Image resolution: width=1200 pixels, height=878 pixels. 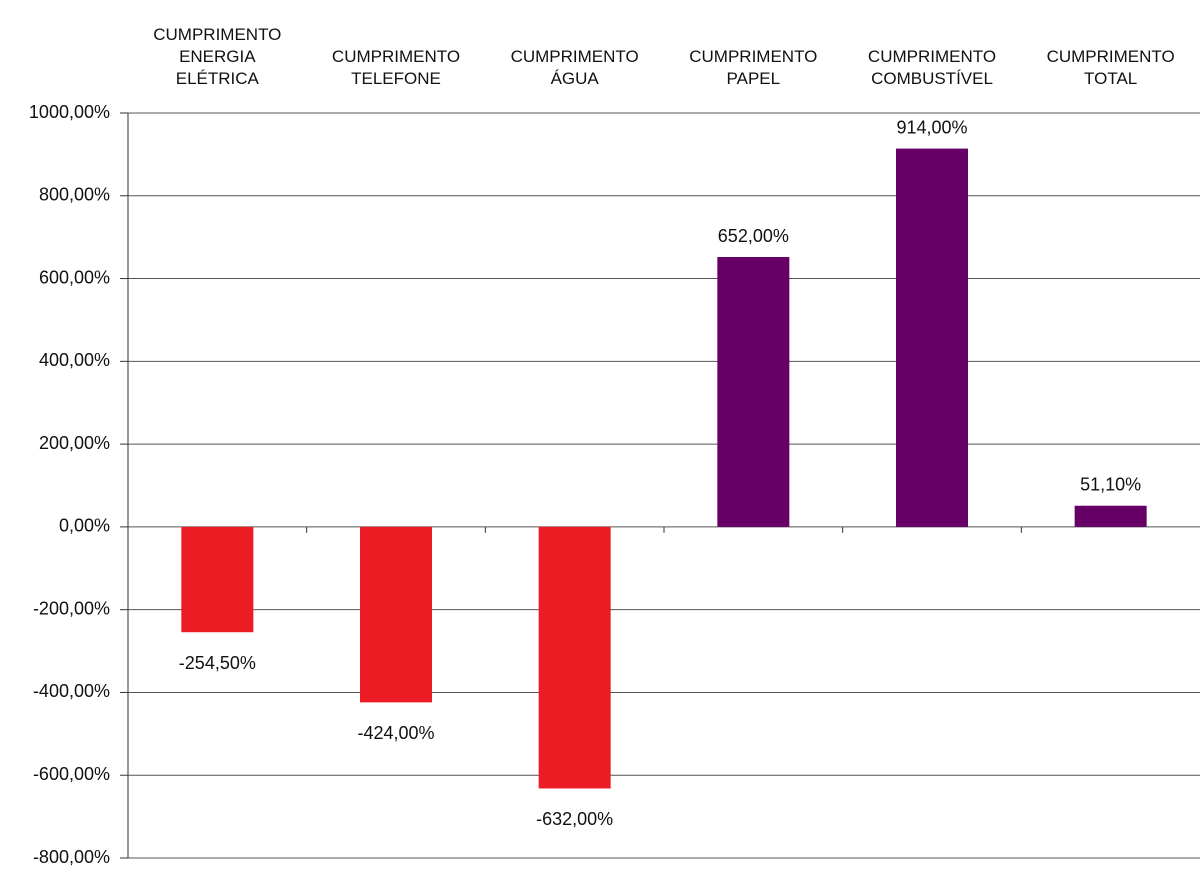 What do you see at coordinates (931, 127) in the screenshot?
I see `data-label: 914,00%` at bounding box center [931, 127].